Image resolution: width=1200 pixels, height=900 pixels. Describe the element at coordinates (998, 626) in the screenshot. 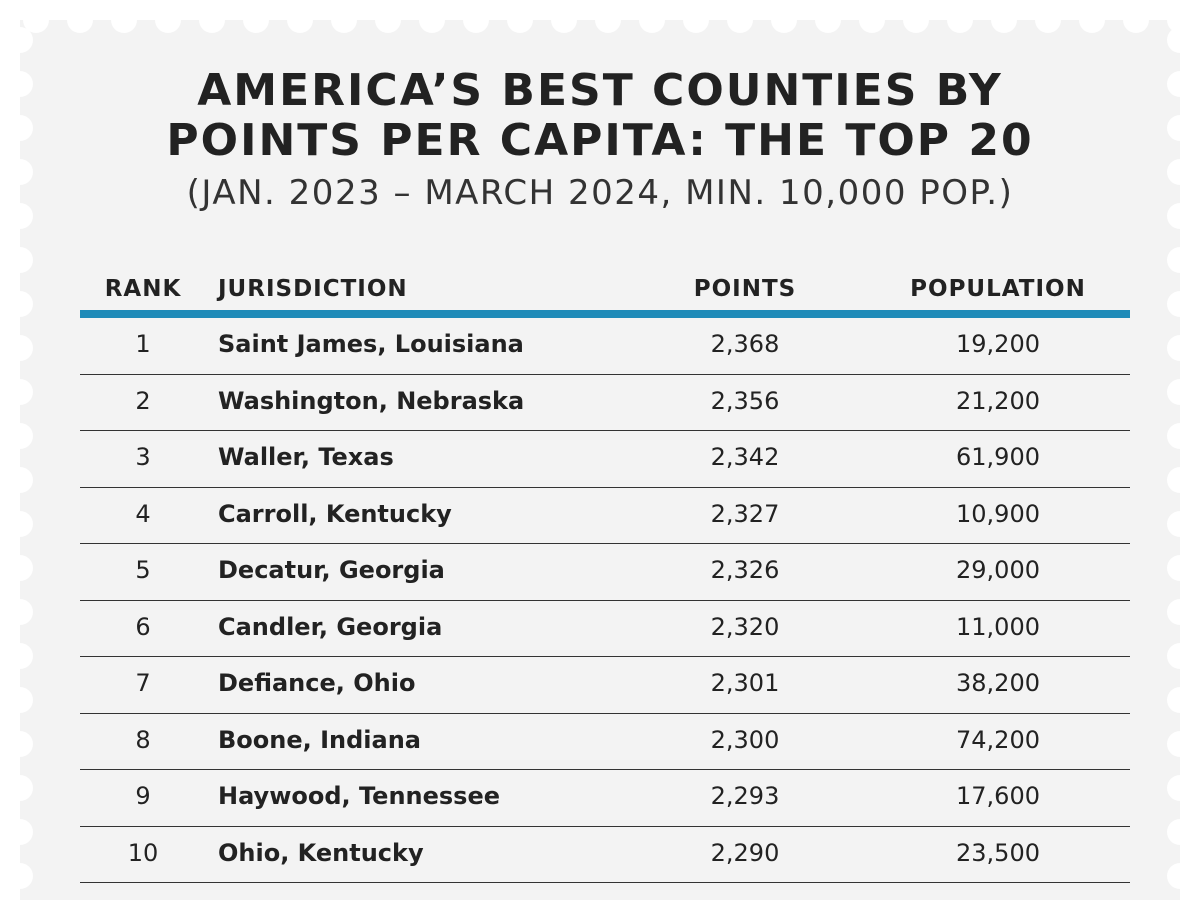

I see `cell-population: 11,000` at that location.